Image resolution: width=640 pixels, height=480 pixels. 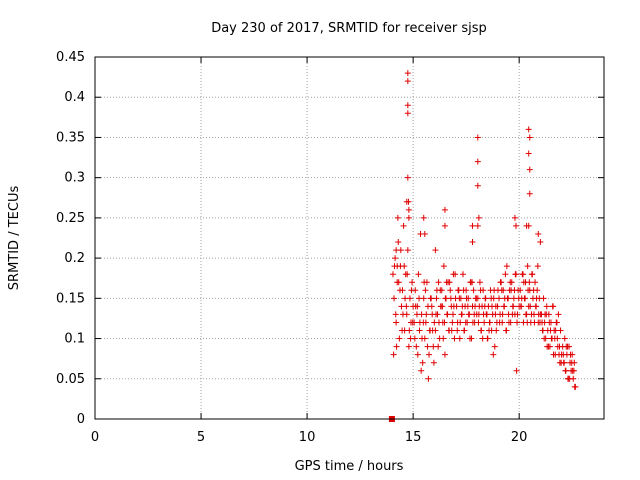 What do you see at coordinates (70, 218) in the screenshot?
I see `y-tick-label: 0.25` at bounding box center [70, 218].